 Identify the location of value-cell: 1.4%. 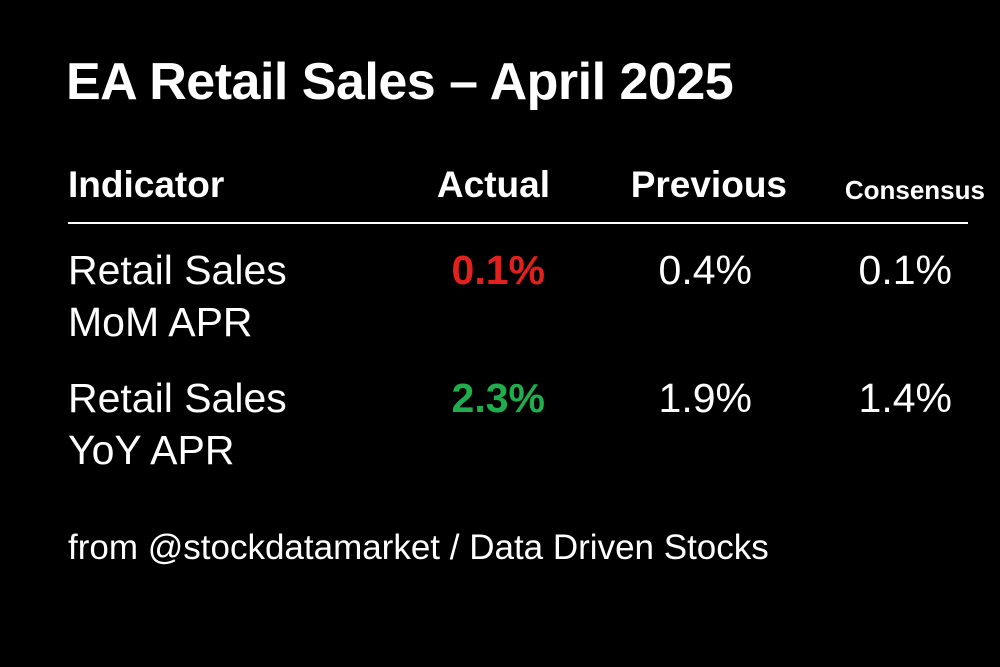
(905, 398).